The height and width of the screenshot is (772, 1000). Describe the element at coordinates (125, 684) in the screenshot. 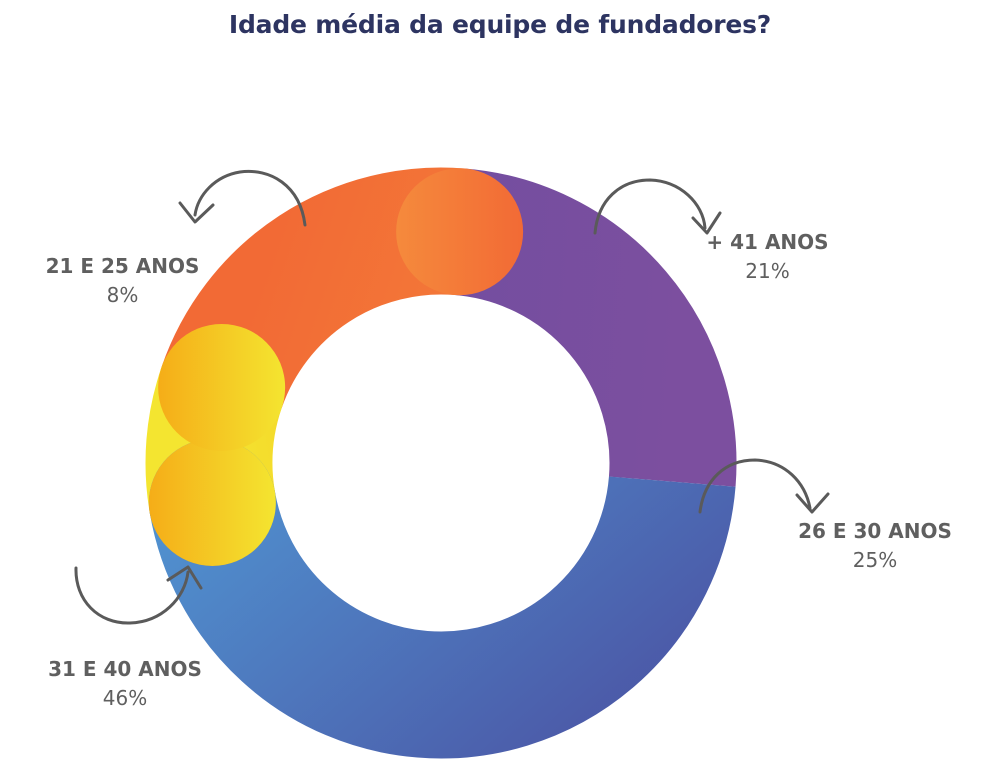

I see `slice-label-31-40: 31 E 40 ANOS 46%` at that location.